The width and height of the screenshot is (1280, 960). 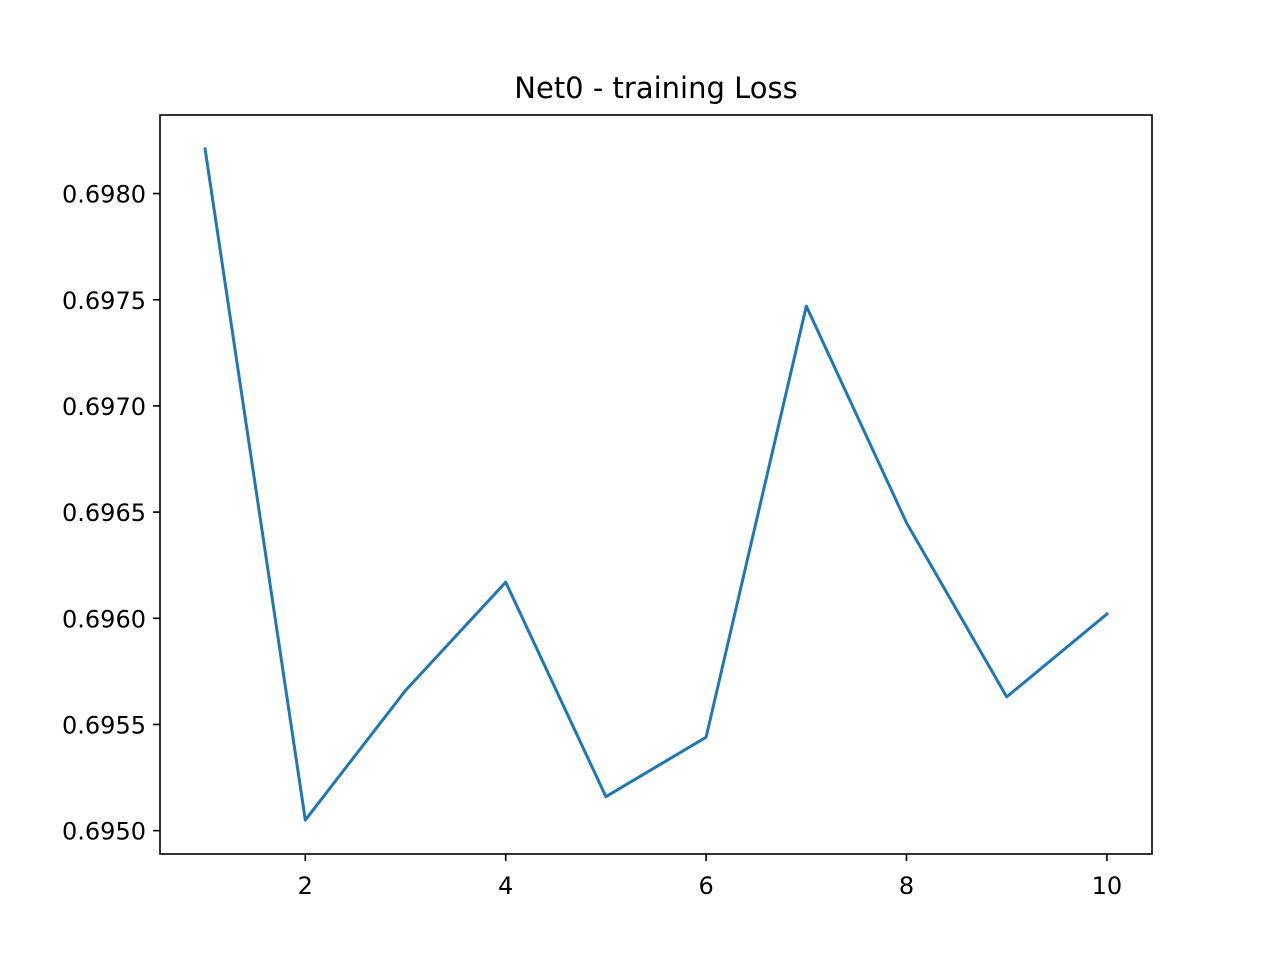 I want to click on y-tick-label: 0.6975, so click(x=104, y=301).